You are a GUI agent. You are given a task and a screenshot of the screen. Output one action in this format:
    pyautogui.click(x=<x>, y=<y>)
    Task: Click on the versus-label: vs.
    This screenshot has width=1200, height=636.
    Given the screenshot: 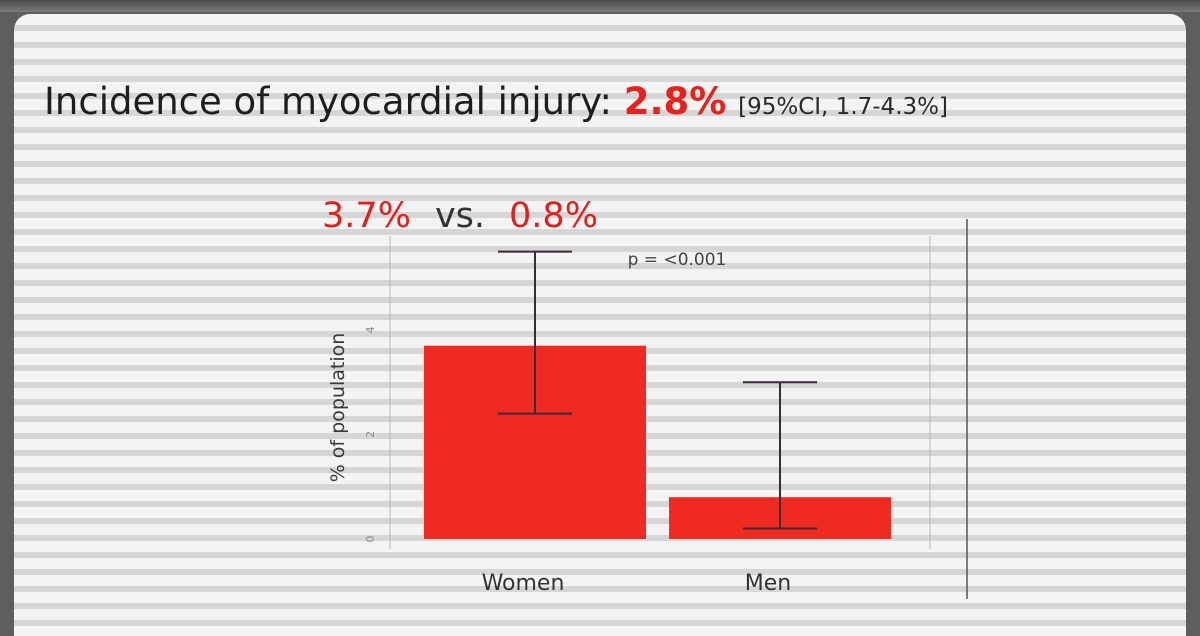 What is the action you would take?
    pyautogui.click(x=460, y=216)
    